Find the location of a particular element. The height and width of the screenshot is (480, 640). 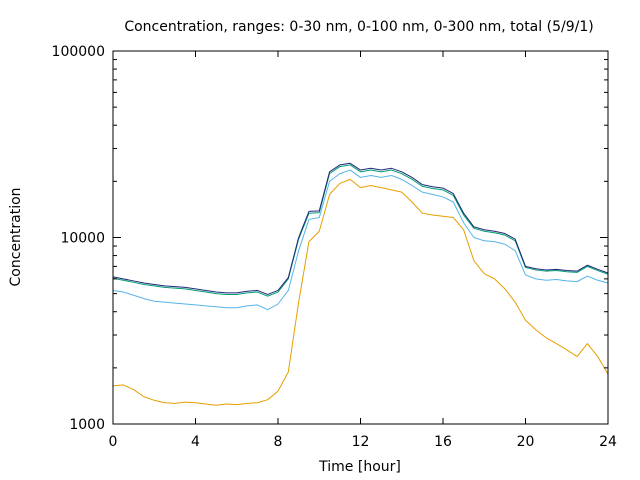

y-tick-label: 10000 is located at coordinates (82, 239).